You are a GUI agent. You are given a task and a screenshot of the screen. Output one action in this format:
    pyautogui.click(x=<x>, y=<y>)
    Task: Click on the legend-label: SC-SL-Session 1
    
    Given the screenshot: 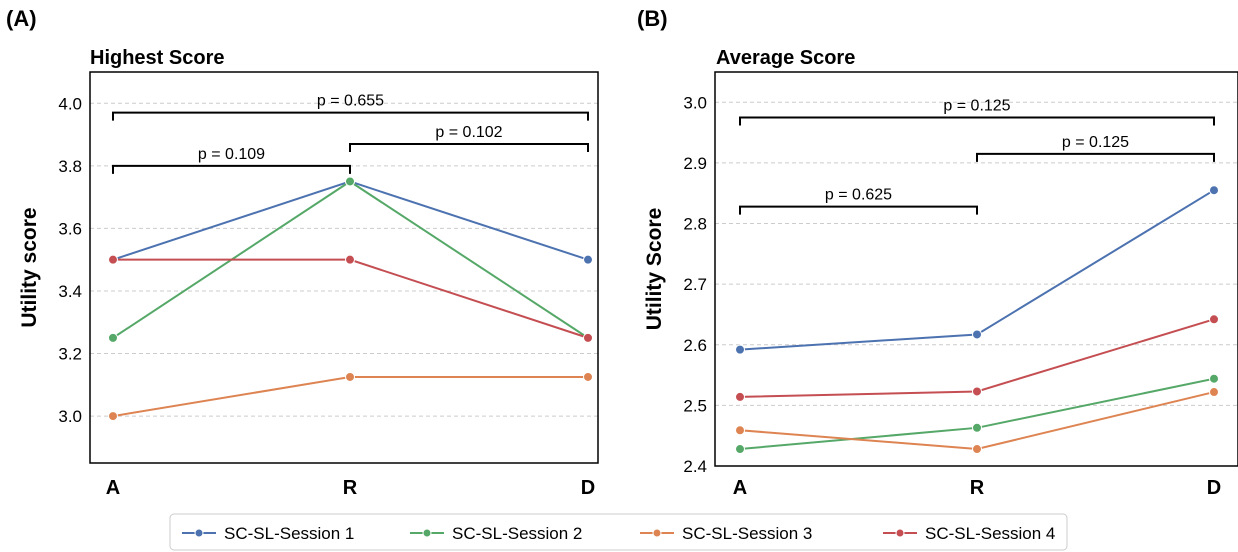 What is the action you would take?
    pyautogui.click(x=289, y=533)
    